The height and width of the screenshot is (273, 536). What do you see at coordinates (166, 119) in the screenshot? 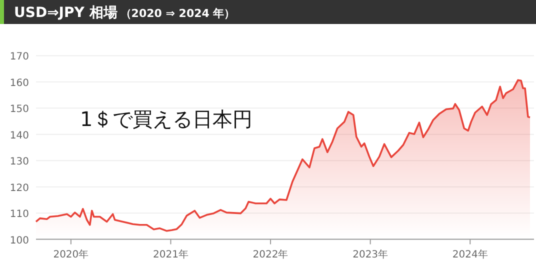
I see `annotation: 1＄で買える日本円` at bounding box center [166, 119].